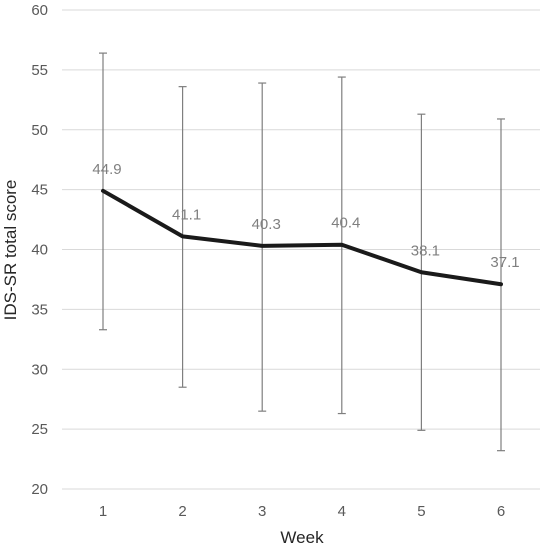  I want to click on y-tick-label: 20, so click(39, 489).